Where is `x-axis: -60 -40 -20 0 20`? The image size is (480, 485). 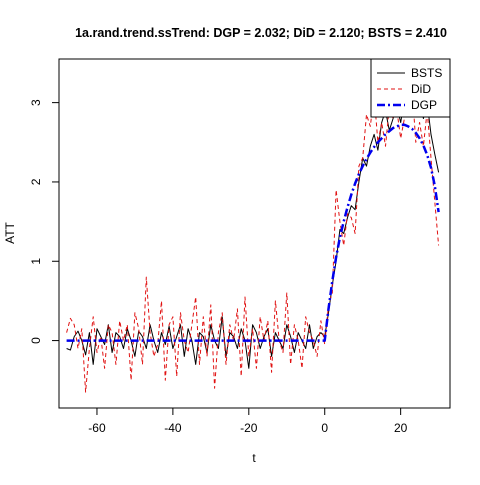 x-axis: -60 -40 -20 0 20 is located at coordinates (248, 421).